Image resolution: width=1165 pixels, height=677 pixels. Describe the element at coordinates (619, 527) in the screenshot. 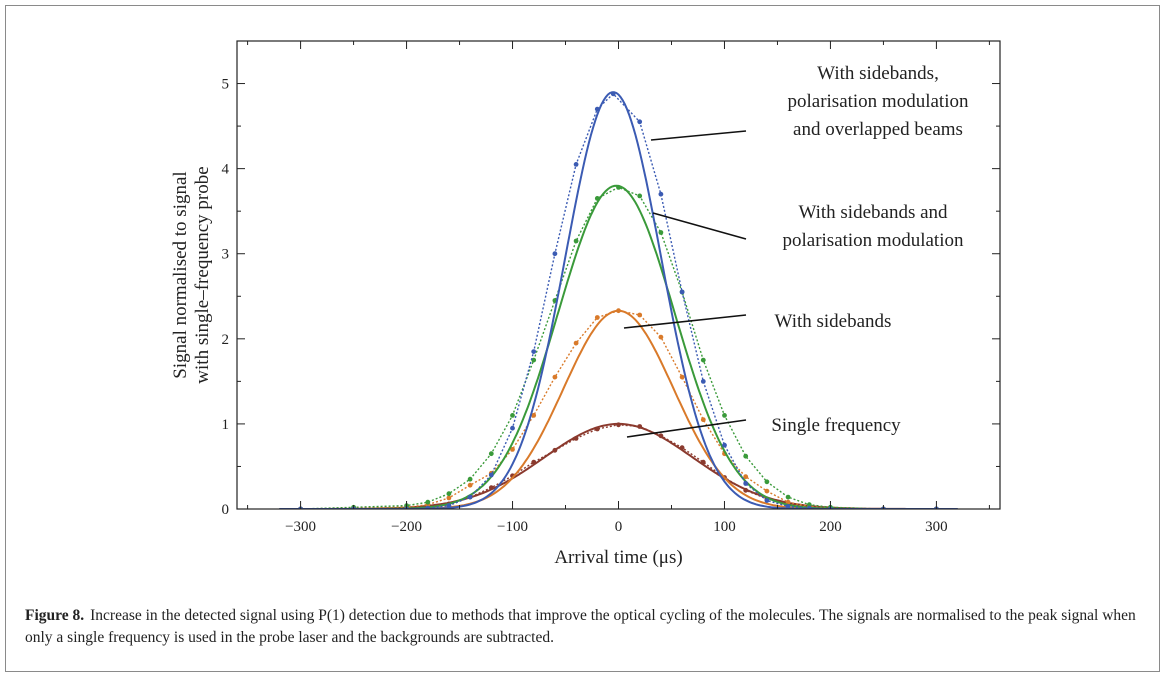

I see `x-tick-label: 0` at that location.